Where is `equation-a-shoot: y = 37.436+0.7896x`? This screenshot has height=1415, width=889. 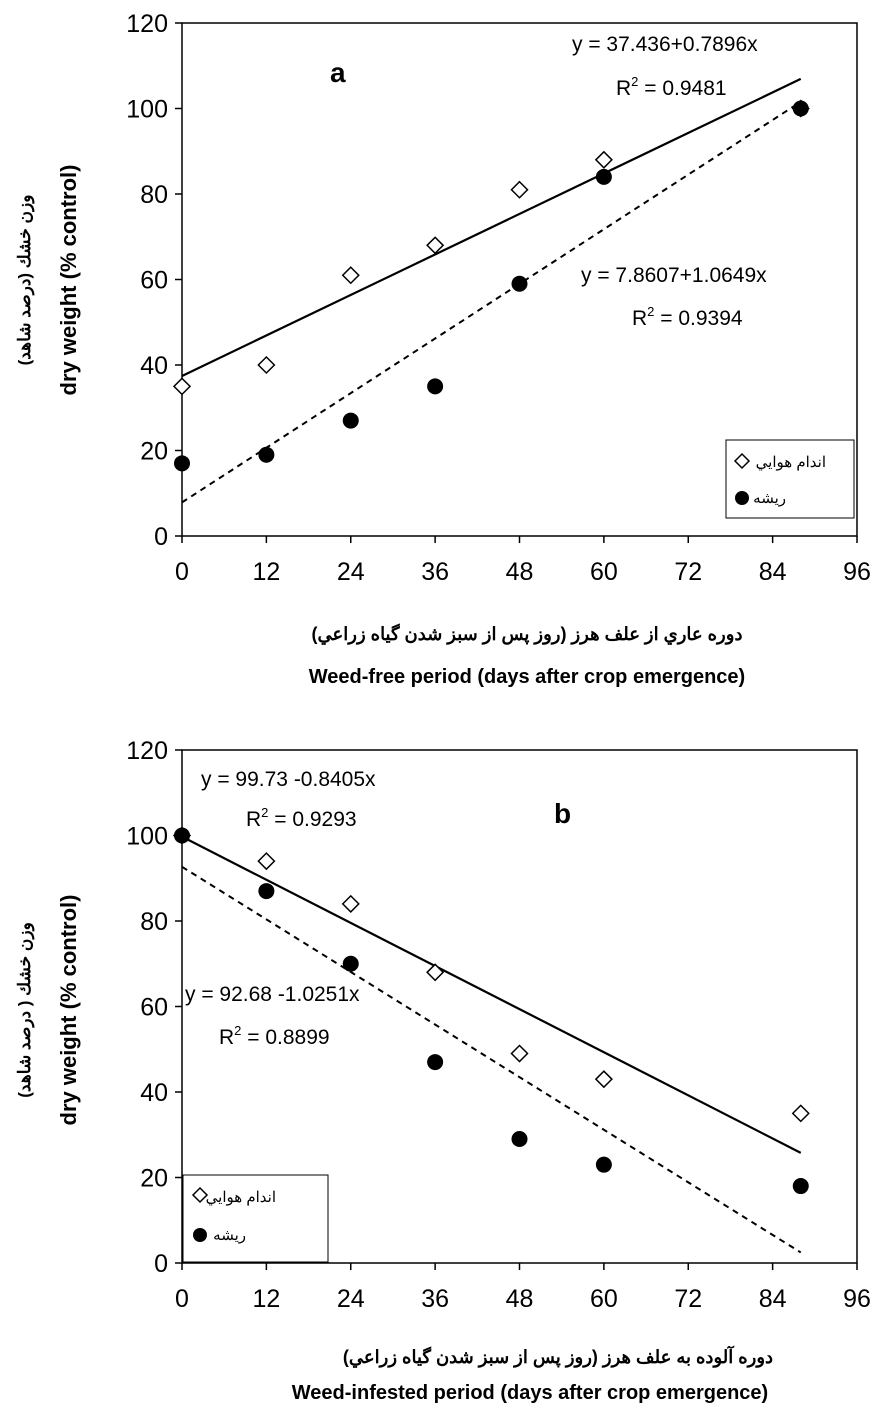
equation-a-shoot: y = 37.436+0.7896x is located at coordinates (665, 44).